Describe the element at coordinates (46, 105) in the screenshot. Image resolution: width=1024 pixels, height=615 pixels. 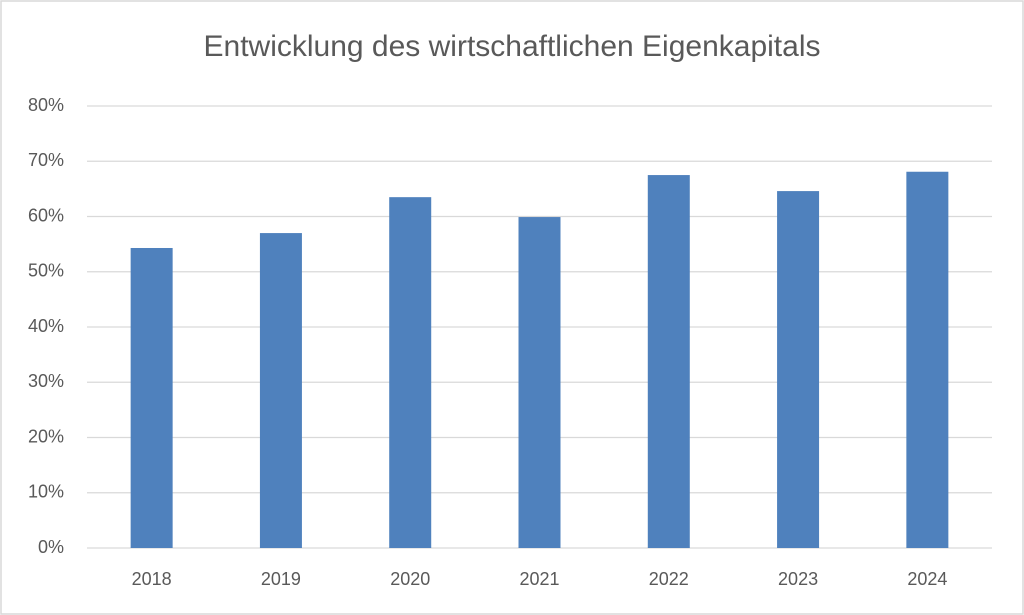
I see `y-tick-label: 80%` at that location.